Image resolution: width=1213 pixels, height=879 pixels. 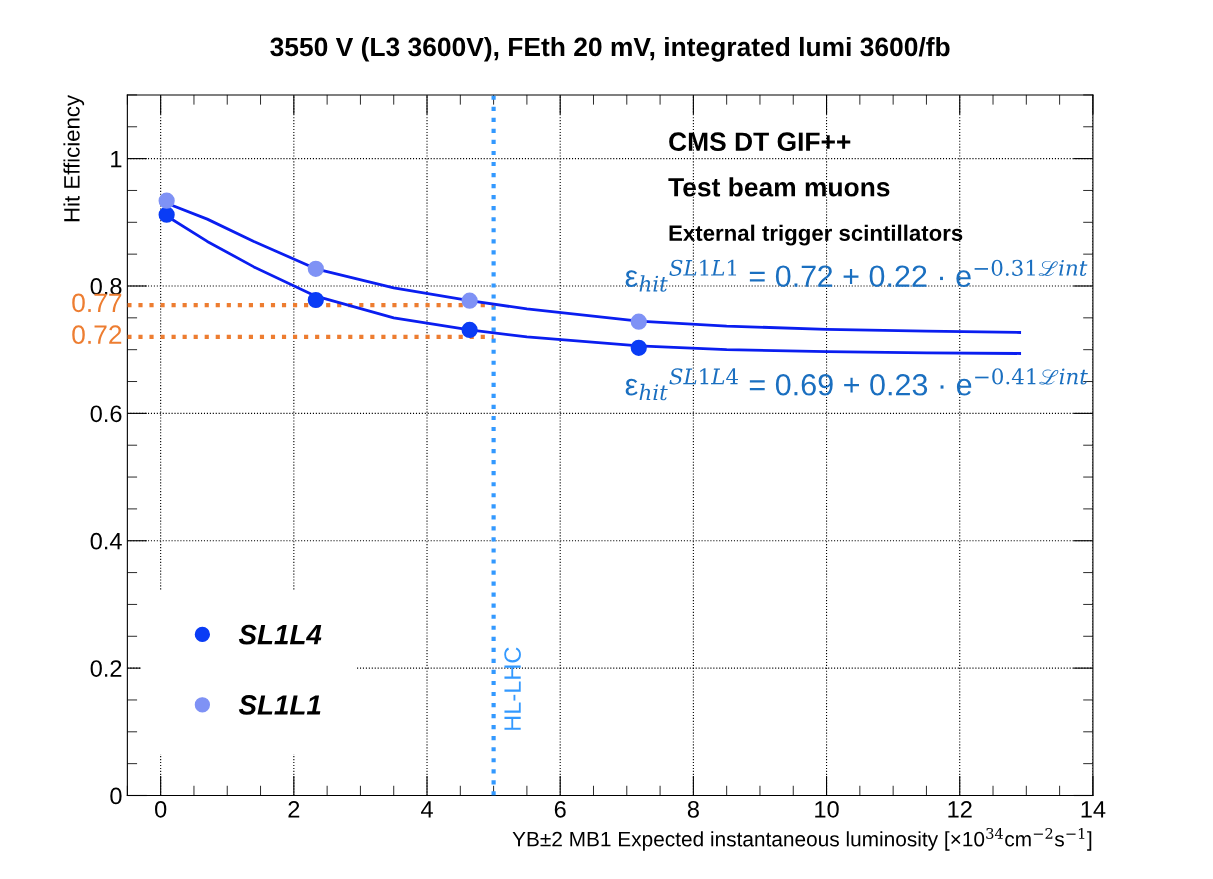 What do you see at coordinates (856, 384) in the screenshot?
I see `annotation: ε$_{hit}$$^{SL1L4}$ = 0.69 + 0.23 · e$^{−0.41ℒint}$` at bounding box center [856, 384].